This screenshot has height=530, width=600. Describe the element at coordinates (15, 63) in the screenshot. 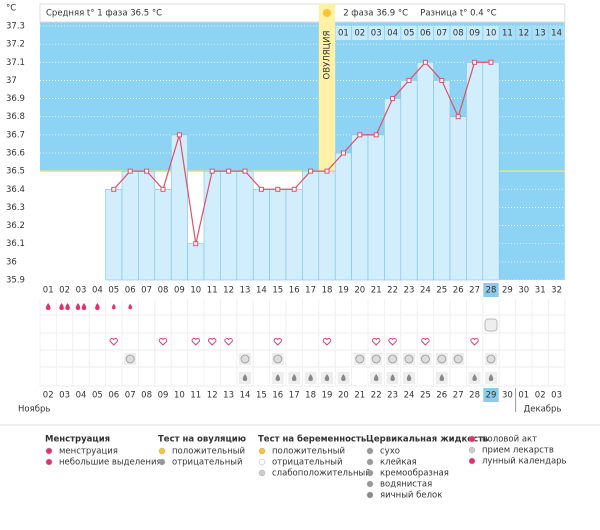

I see `y-tick-label: 37.1` at that location.